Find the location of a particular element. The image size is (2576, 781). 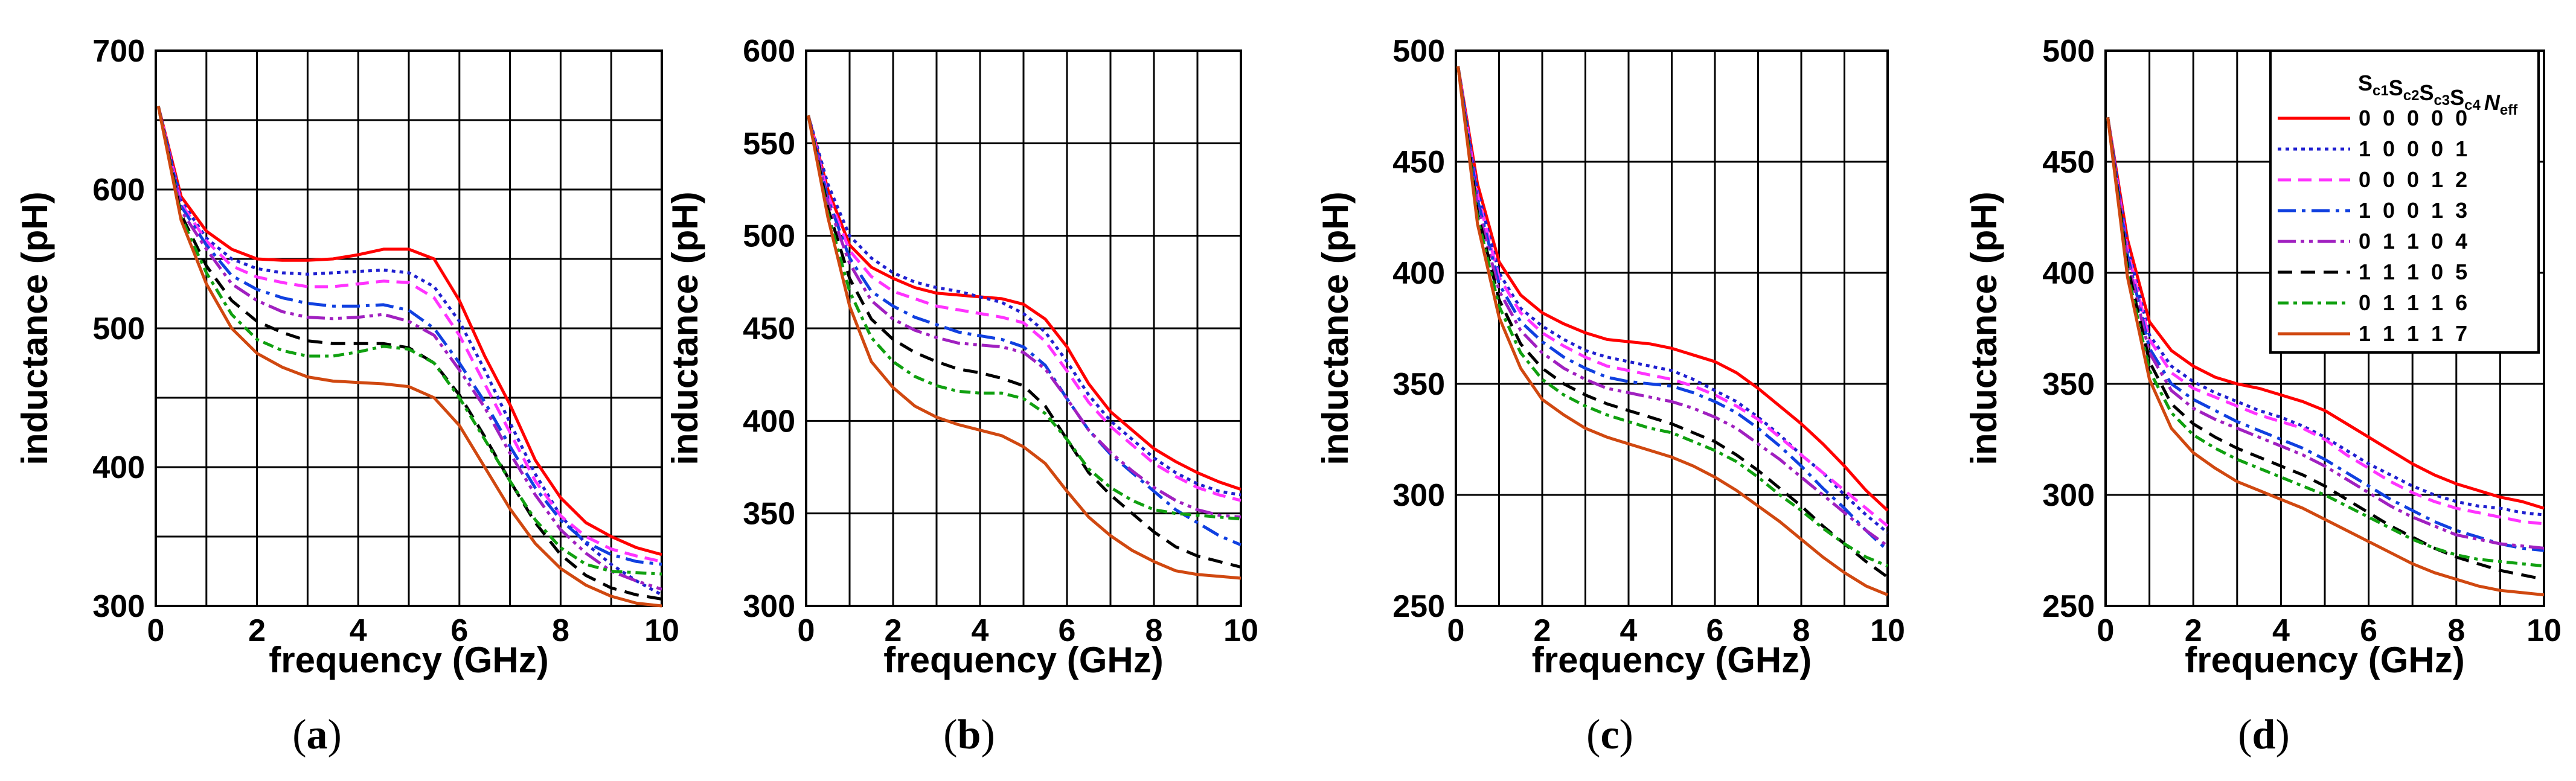

y-tick-label: 550 is located at coordinates (769, 143).